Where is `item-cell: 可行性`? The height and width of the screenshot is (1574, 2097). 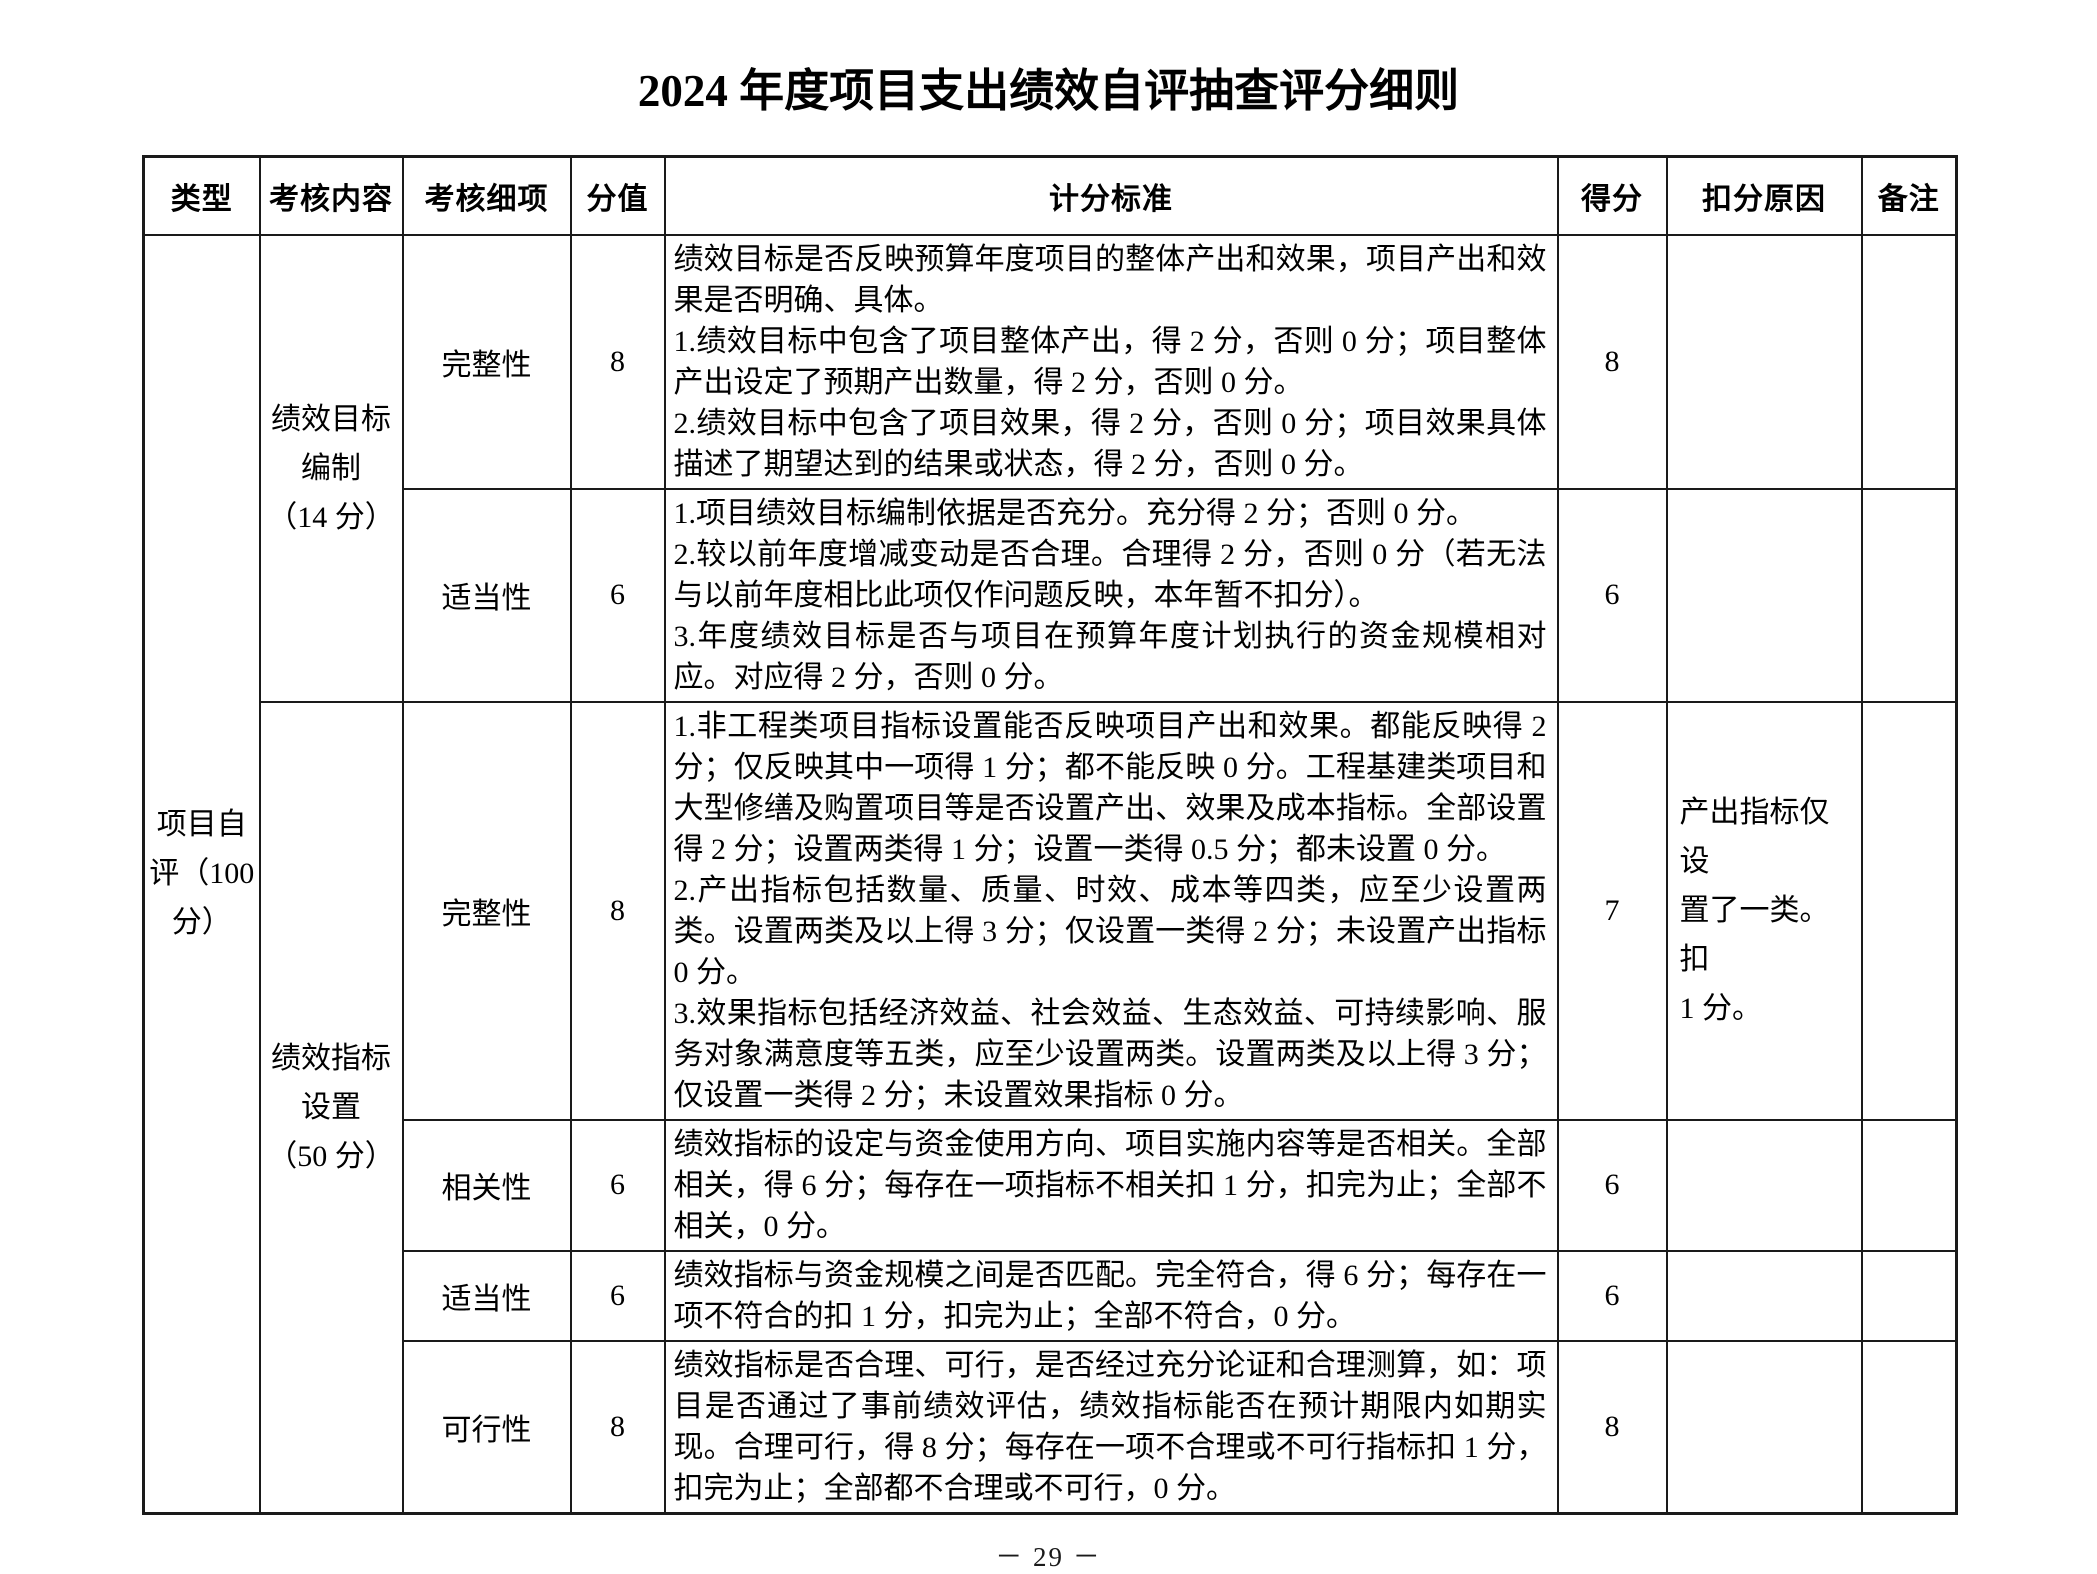
item-cell: 可行性 is located at coordinates (486, 1426).